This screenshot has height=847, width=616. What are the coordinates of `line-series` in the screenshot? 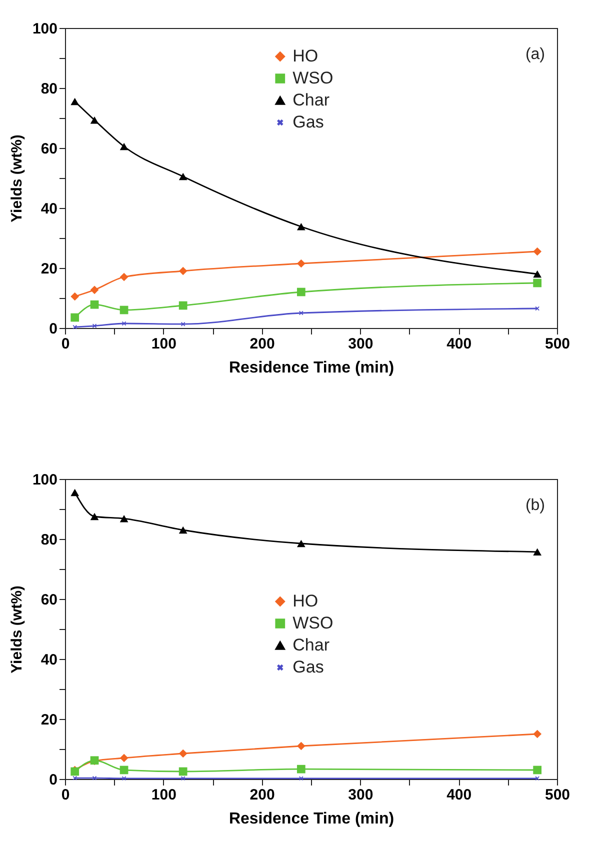 It's located at (306, 318).